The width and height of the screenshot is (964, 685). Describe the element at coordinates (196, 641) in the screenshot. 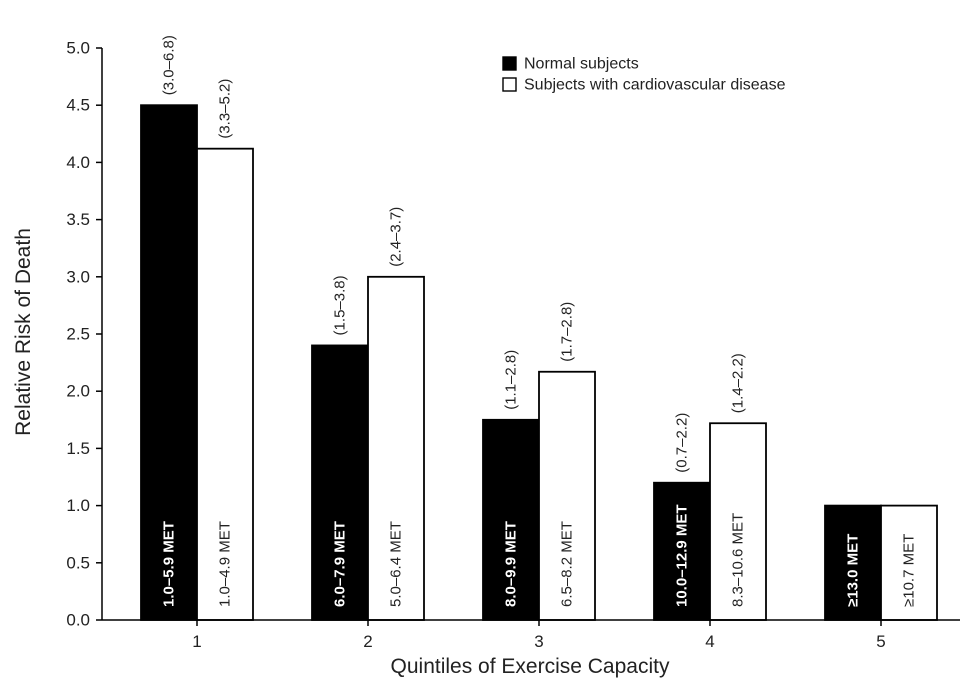

I see `x-tick-label-q1: 1` at that location.